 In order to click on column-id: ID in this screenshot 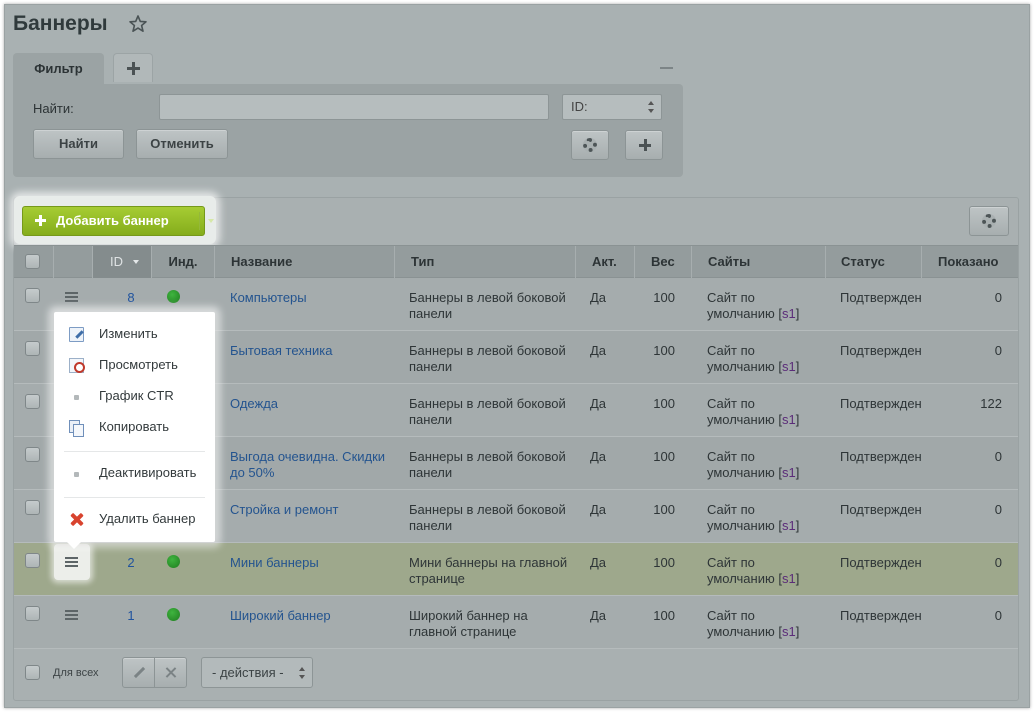, I will do `click(121, 262)`.